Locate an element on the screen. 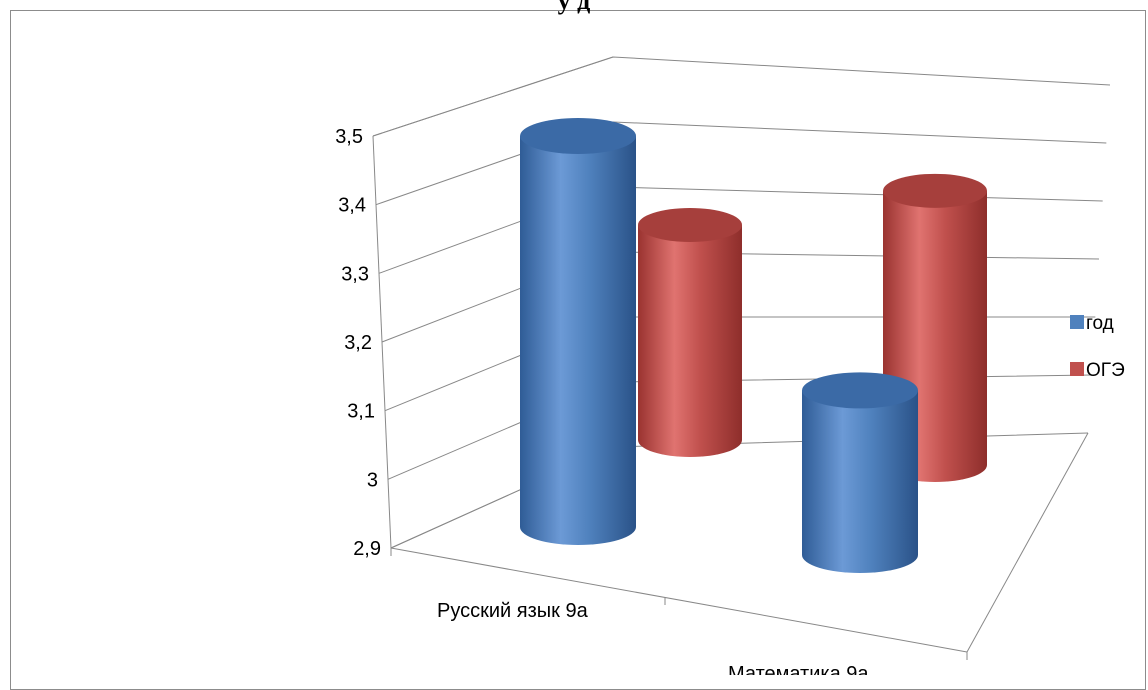 This screenshot has width=1148, height=690. y-tick-label: 3,2 is located at coordinates (358, 343).